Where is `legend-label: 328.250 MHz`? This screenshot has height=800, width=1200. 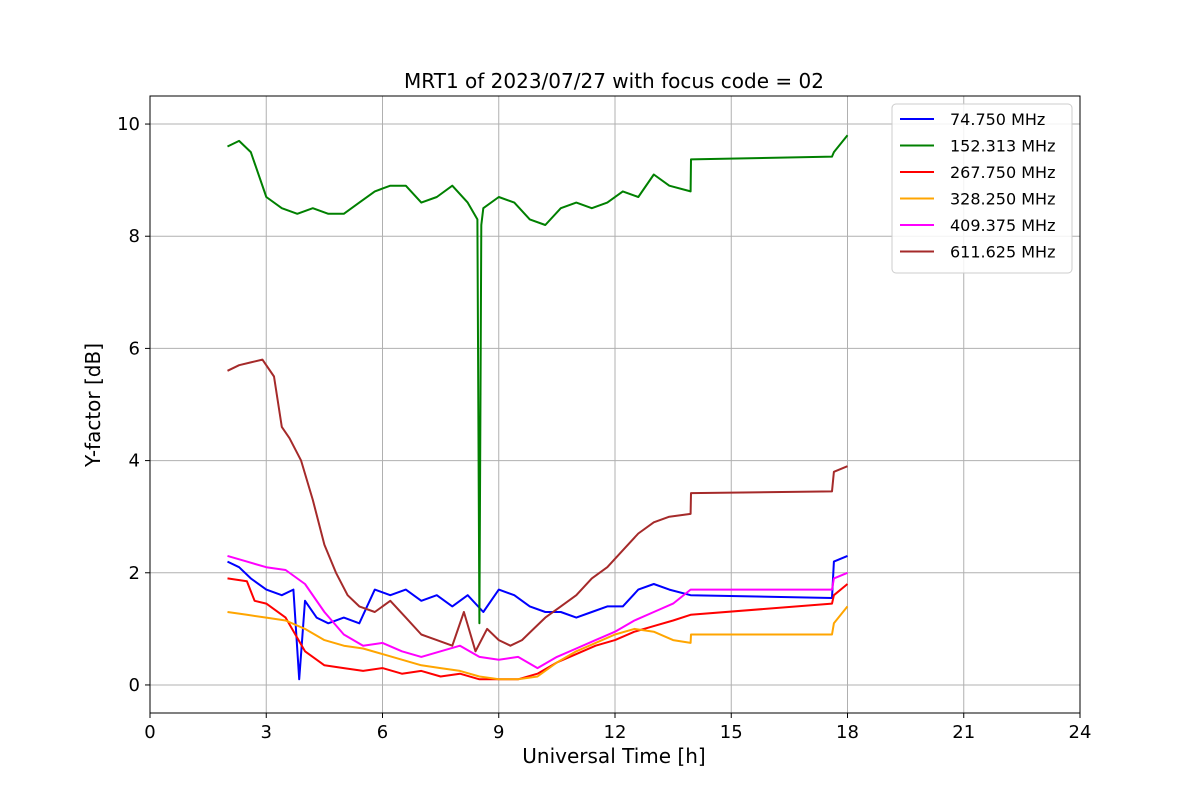 legend-label: 328.250 MHz is located at coordinates (1002, 199).